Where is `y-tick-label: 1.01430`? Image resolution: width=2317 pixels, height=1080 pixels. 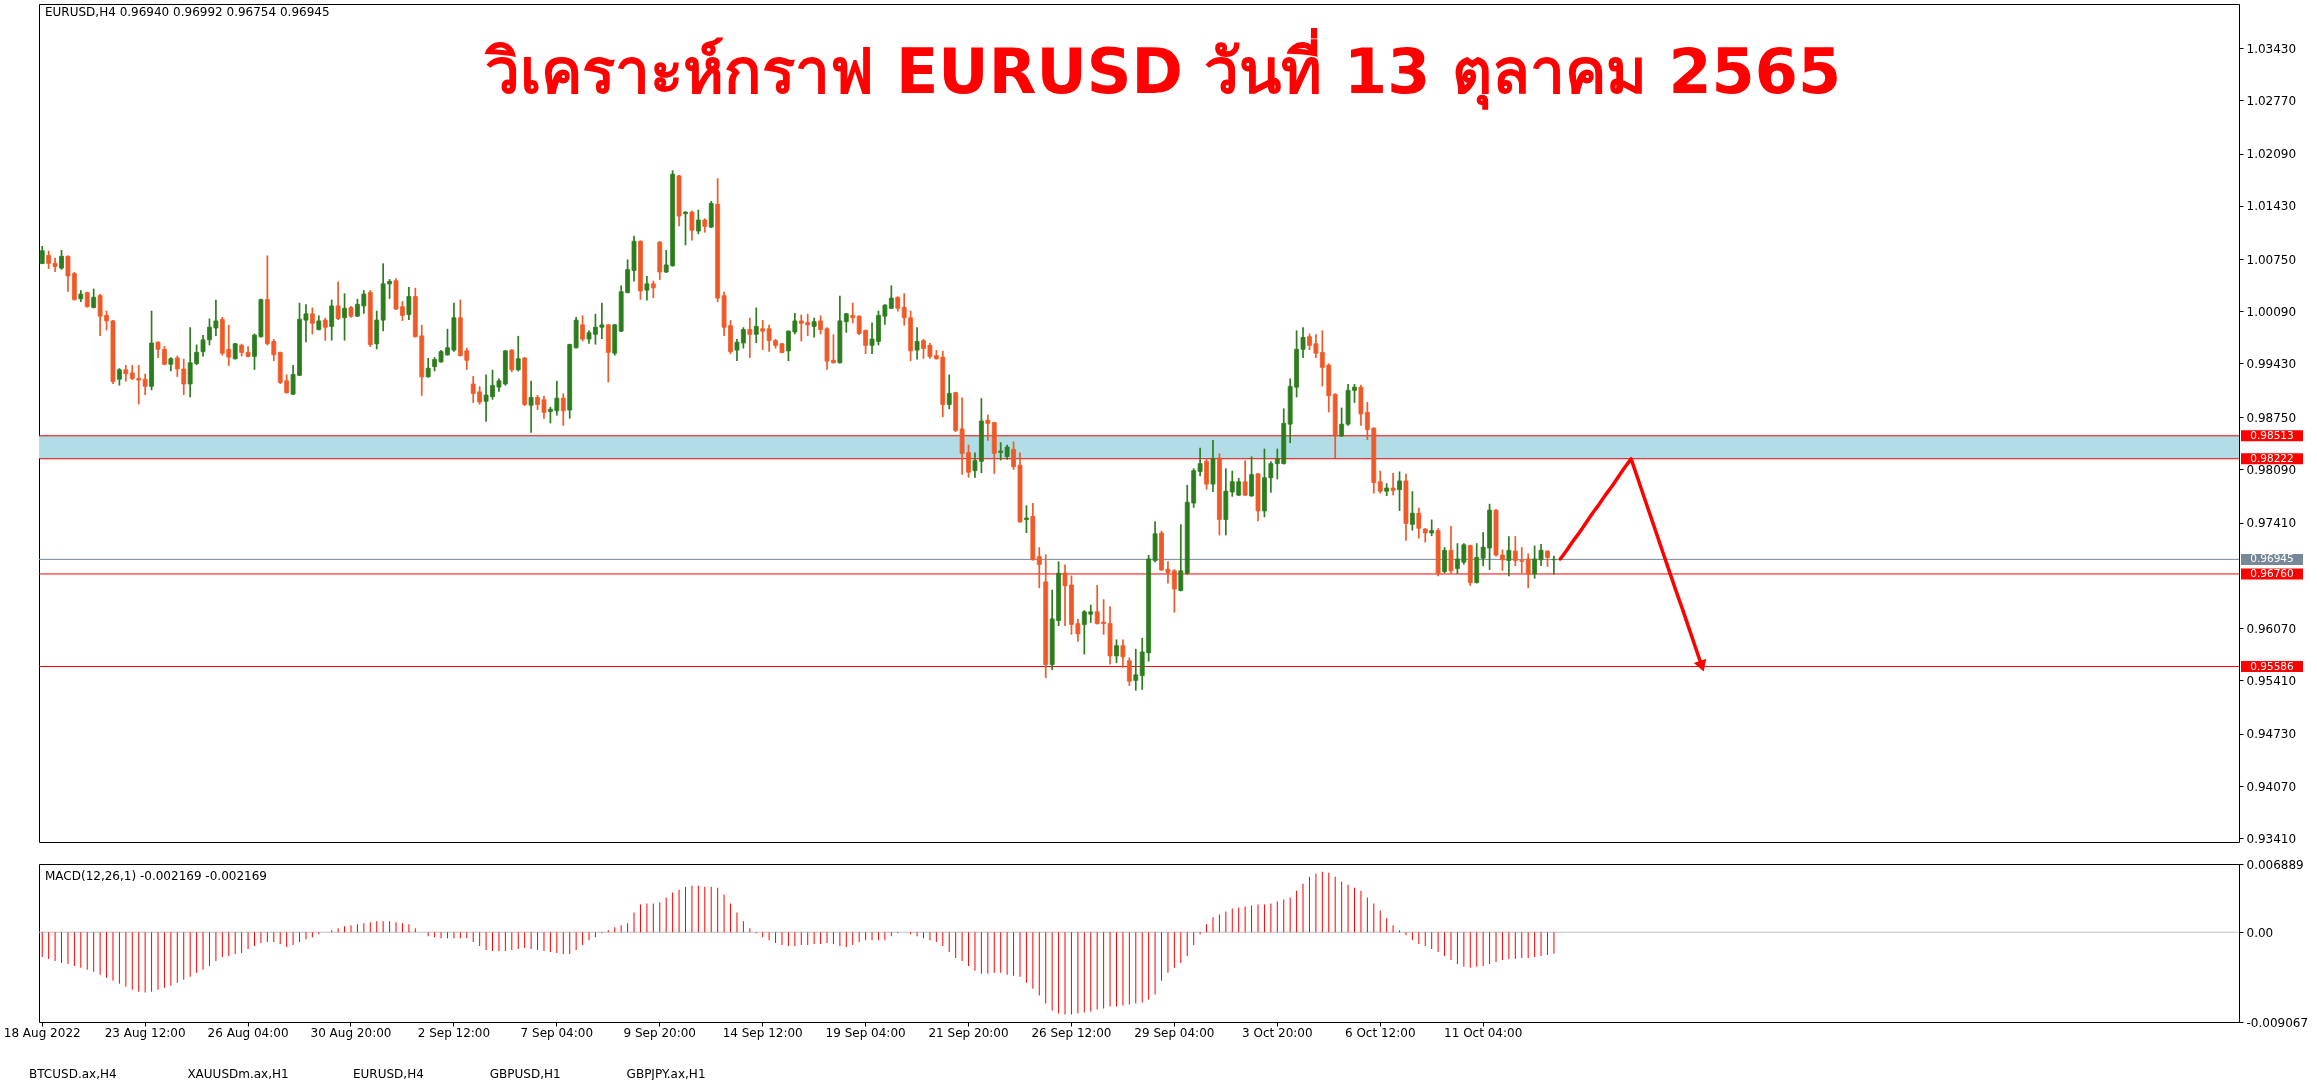
y-tick-label: 1.01430 is located at coordinates (2271, 206).